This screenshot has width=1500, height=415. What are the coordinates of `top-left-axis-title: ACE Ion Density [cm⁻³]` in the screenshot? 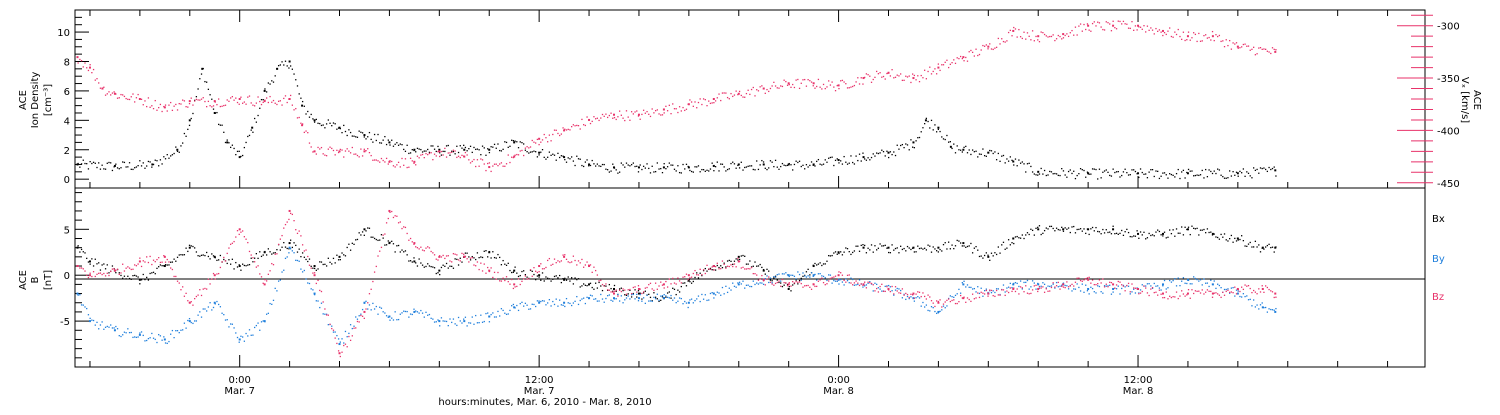 It's located at (36, 100).